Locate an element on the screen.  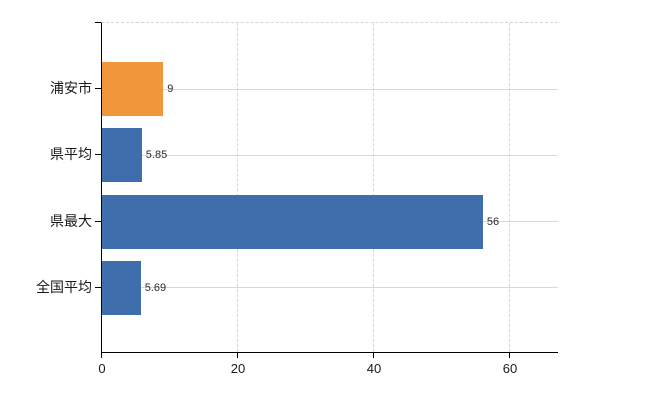
x-axis-tick-label: 40 is located at coordinates (374, 368).